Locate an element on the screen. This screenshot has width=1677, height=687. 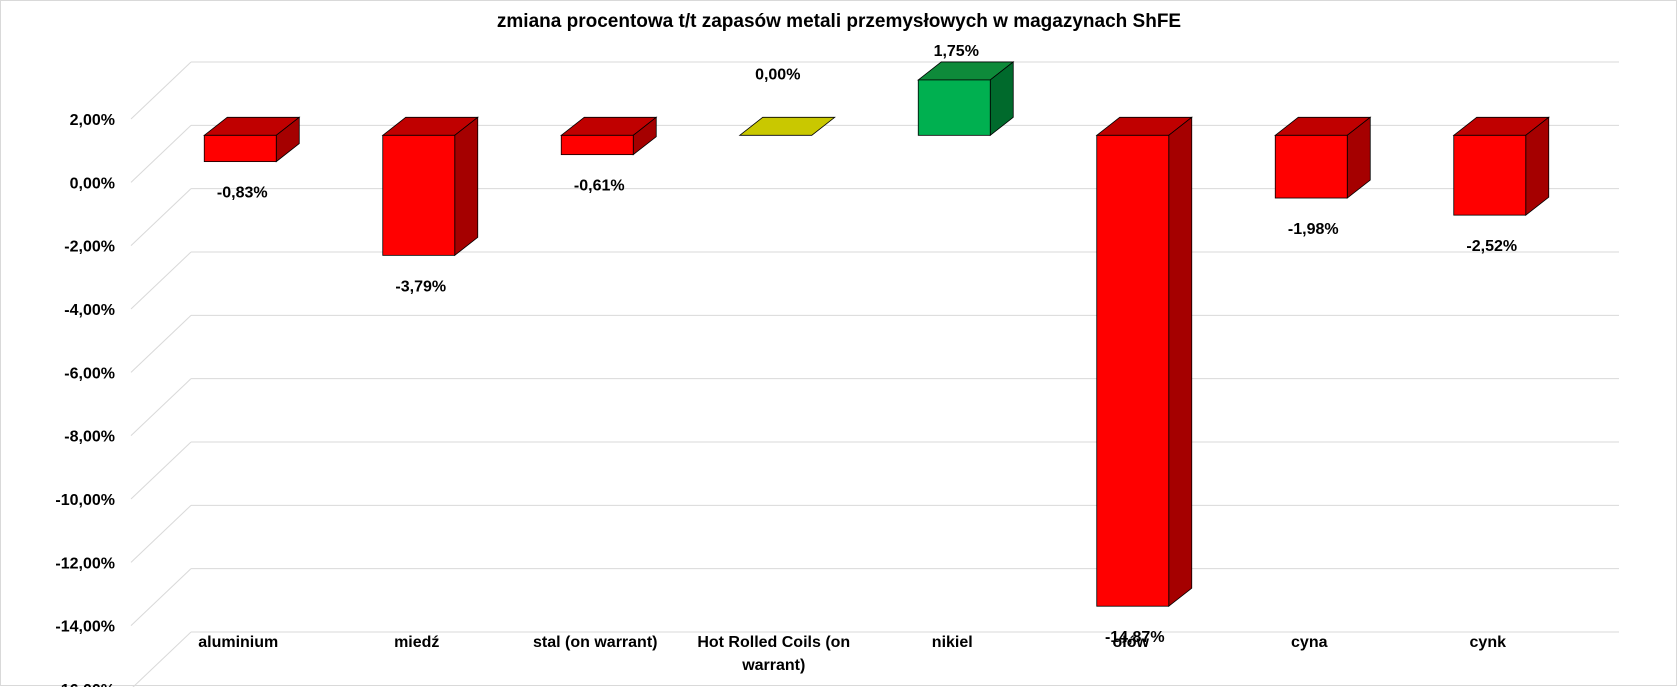
category-label: miedź is located at coordinates (416, 642).